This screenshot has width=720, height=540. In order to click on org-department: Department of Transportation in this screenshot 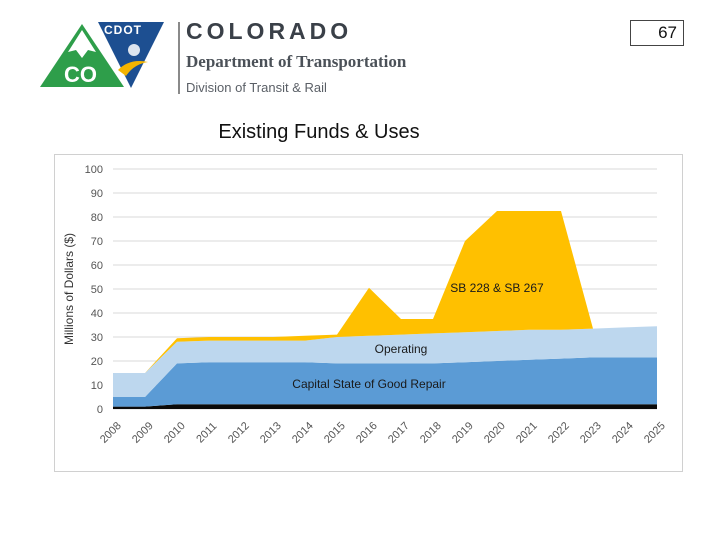, I will do `click(296, 61)`.